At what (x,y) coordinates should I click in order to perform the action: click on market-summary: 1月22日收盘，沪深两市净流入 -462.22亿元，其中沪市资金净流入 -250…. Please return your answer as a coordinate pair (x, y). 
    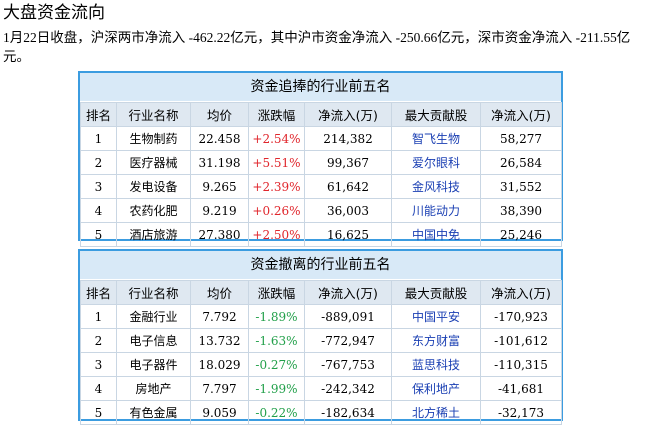
    Looking at the image, I should click on (317, 47).